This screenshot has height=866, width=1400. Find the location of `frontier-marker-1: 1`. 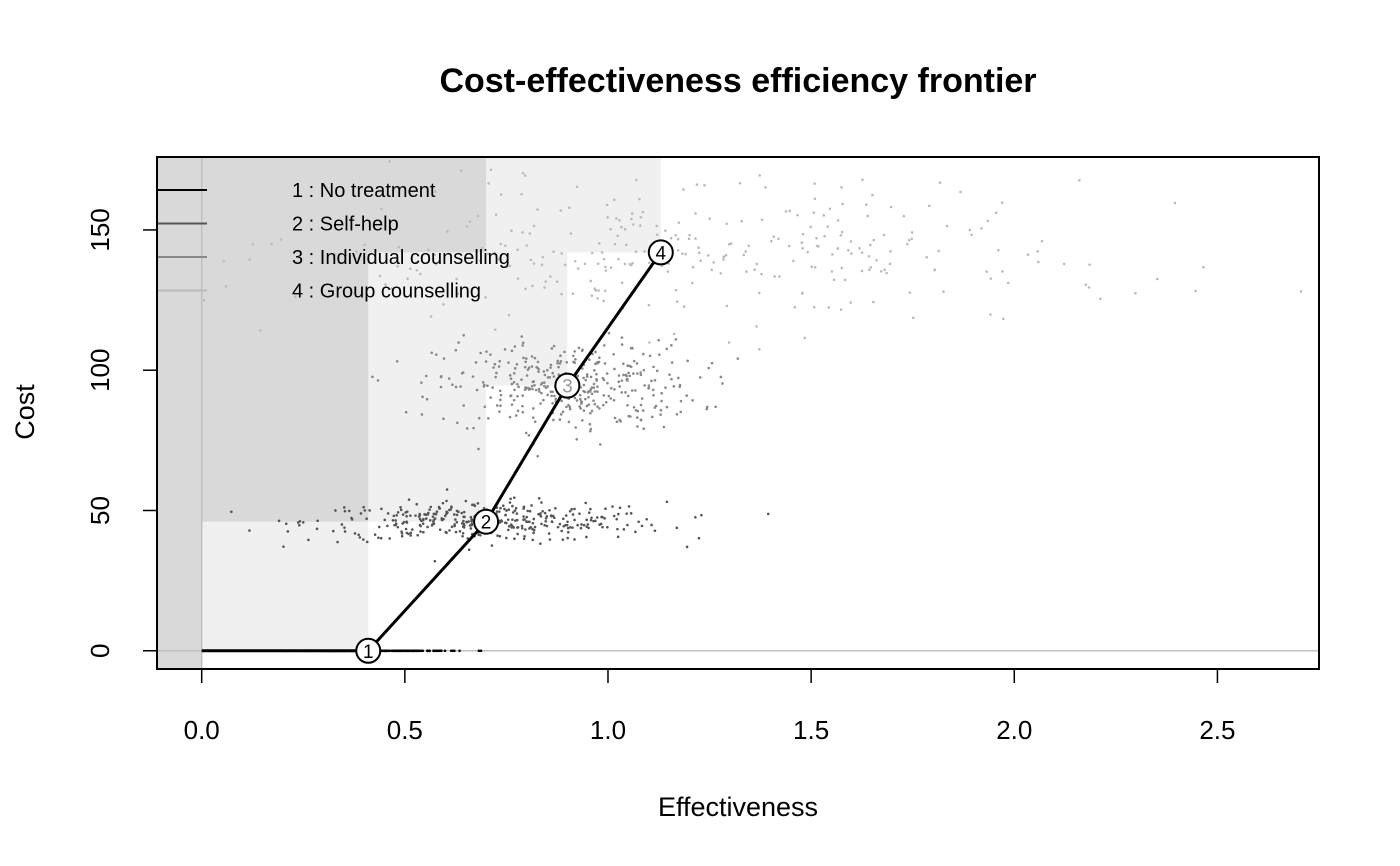

frontier-marker-1: 1 is located at coordinates (368, 650).